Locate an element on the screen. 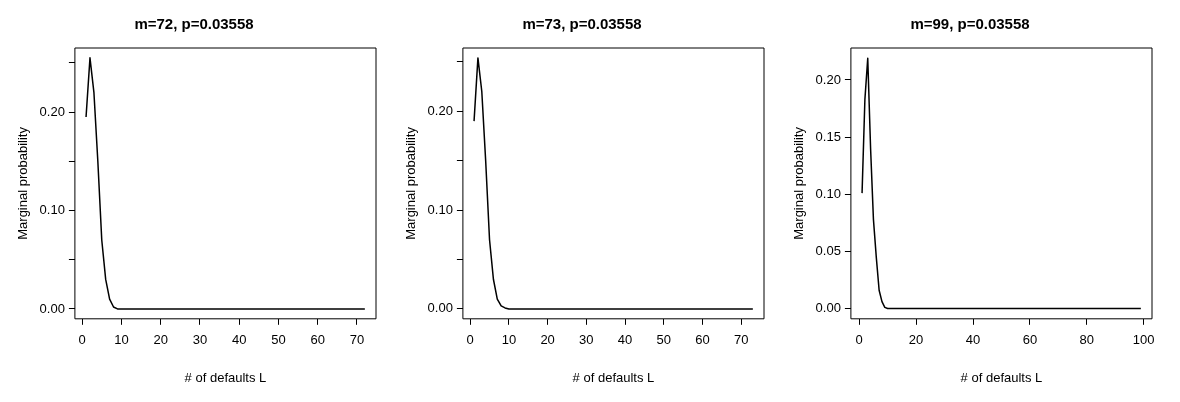 Image resolution: width=1180 pixels, height=402 pixels. chart-title: m=99, p=0.03558 is located at coordinates (970, 24).